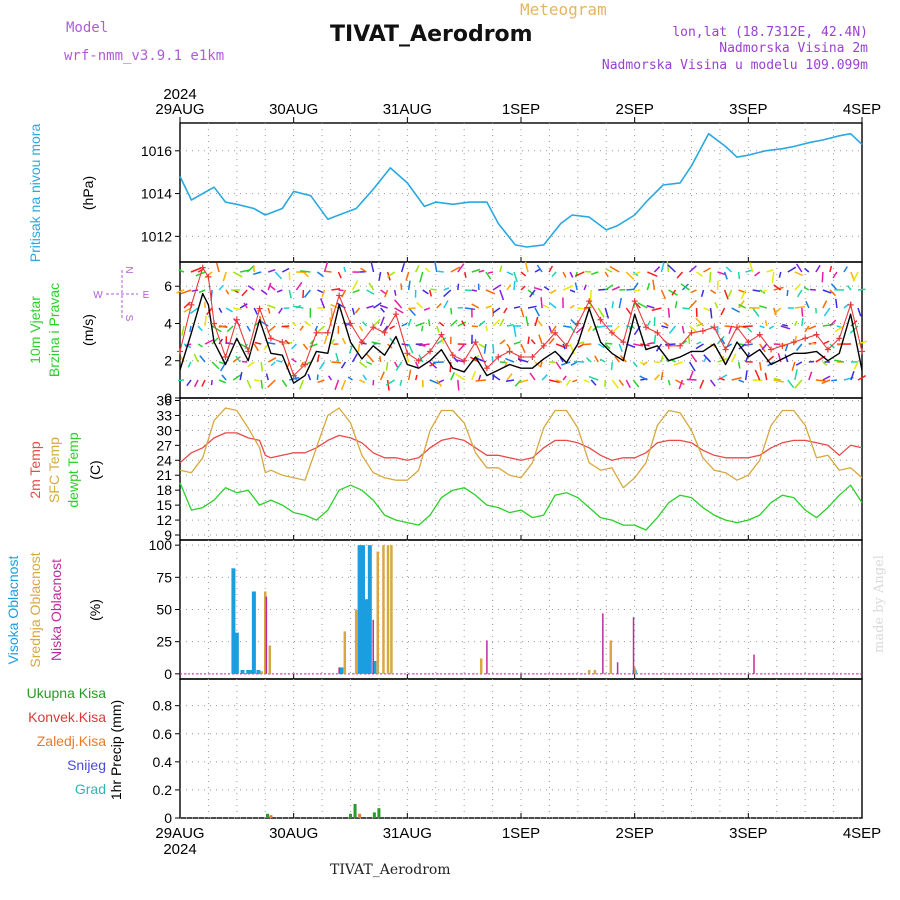 This screenshot has height=900, width=900. What do you see at coordinates (522, 326) in the screenshot?
I see `wind-arrow-field` at bounding box center [522, 326].